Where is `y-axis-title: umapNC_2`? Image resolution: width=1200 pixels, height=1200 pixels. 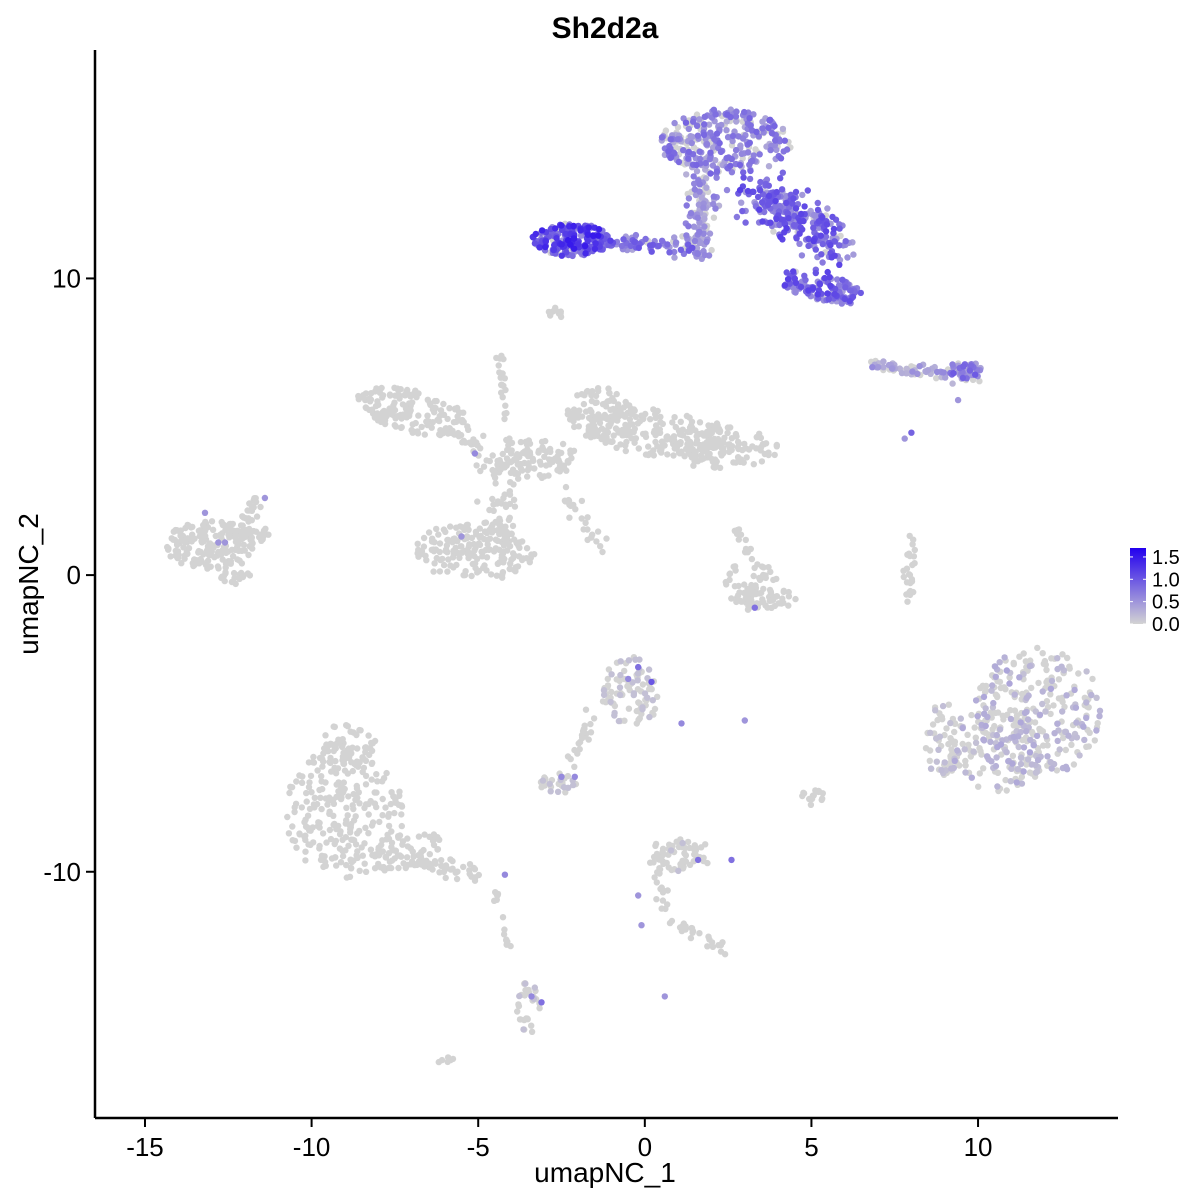 y-axis-title: umapNC_2 is located at coordinates (28, 584).